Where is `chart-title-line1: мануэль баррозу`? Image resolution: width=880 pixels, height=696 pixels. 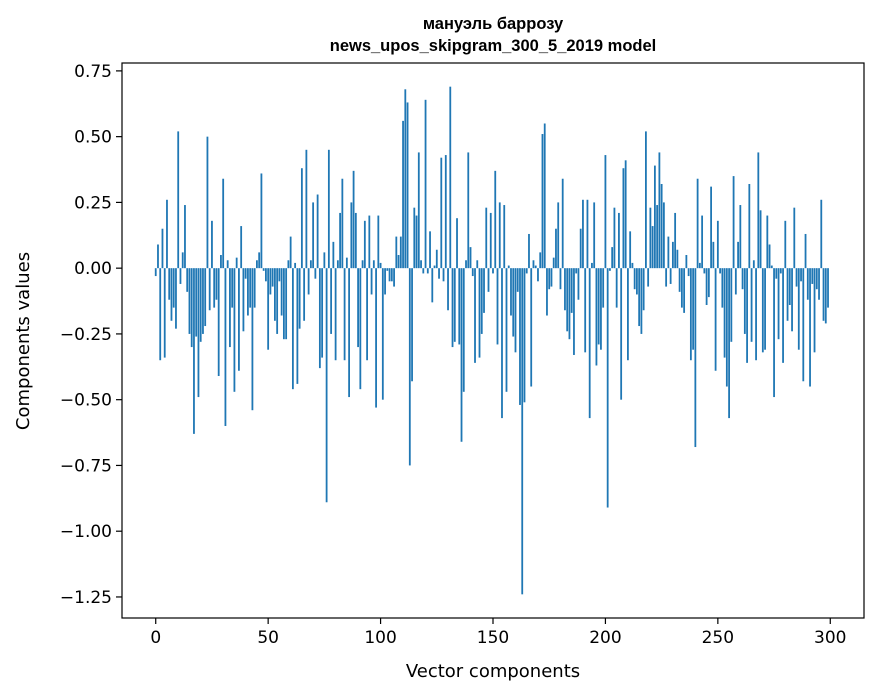
chart-title-line1: мануэль баррозу is located at coordinates (493, 24).